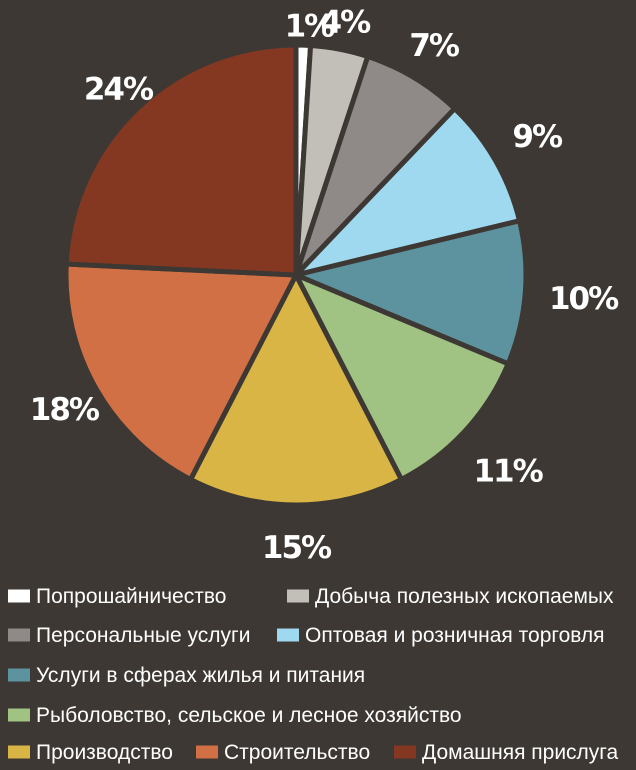  I want to click on legend-item: Рыболовство, сельское и лесное хозяйство, so click(235, 715).